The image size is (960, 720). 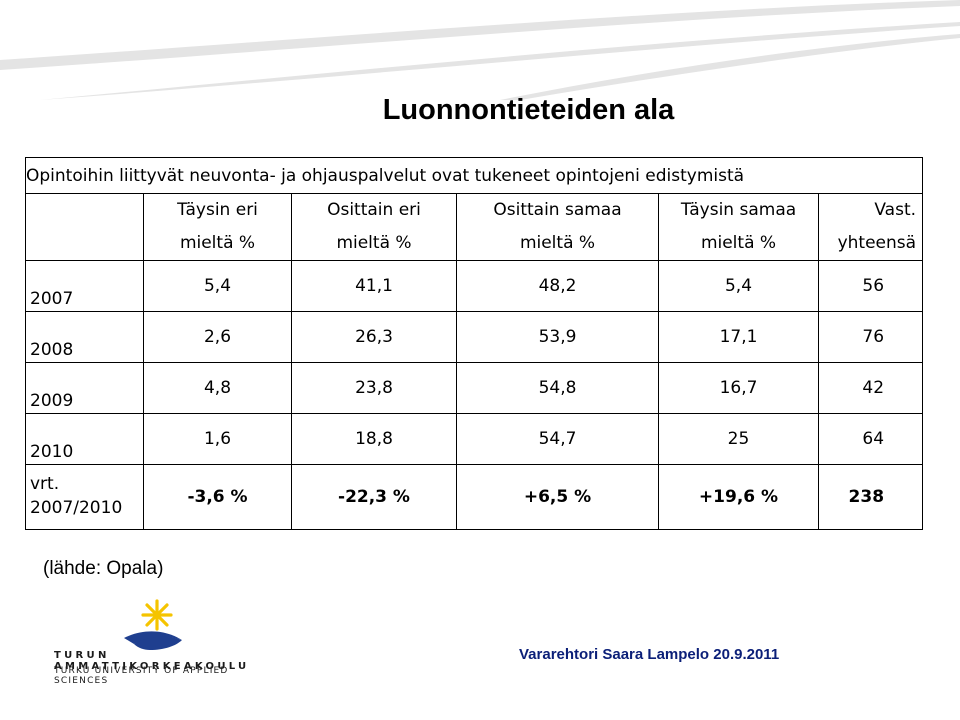 What do you see at coordinates (374, 337) in the screenshot?
I see `table-cell: 26,3` at bounding box center [374, 337].